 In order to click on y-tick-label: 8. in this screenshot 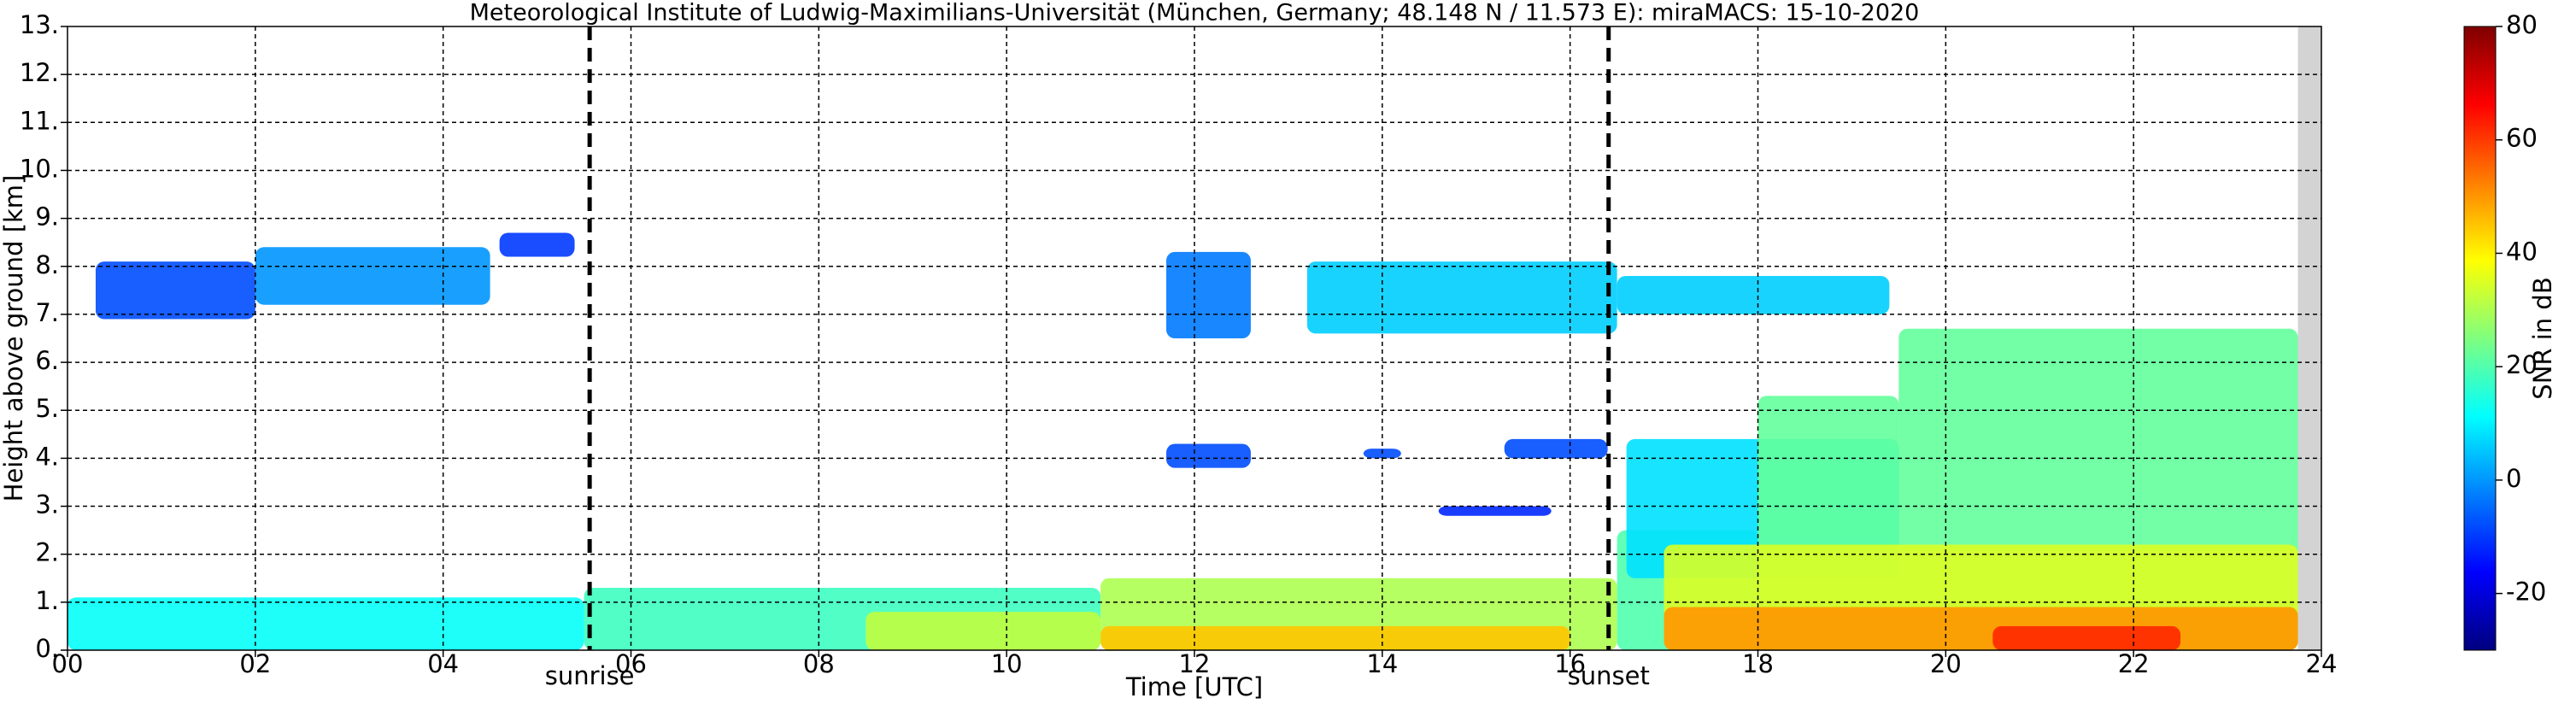, I will do `click(47, 264)`.